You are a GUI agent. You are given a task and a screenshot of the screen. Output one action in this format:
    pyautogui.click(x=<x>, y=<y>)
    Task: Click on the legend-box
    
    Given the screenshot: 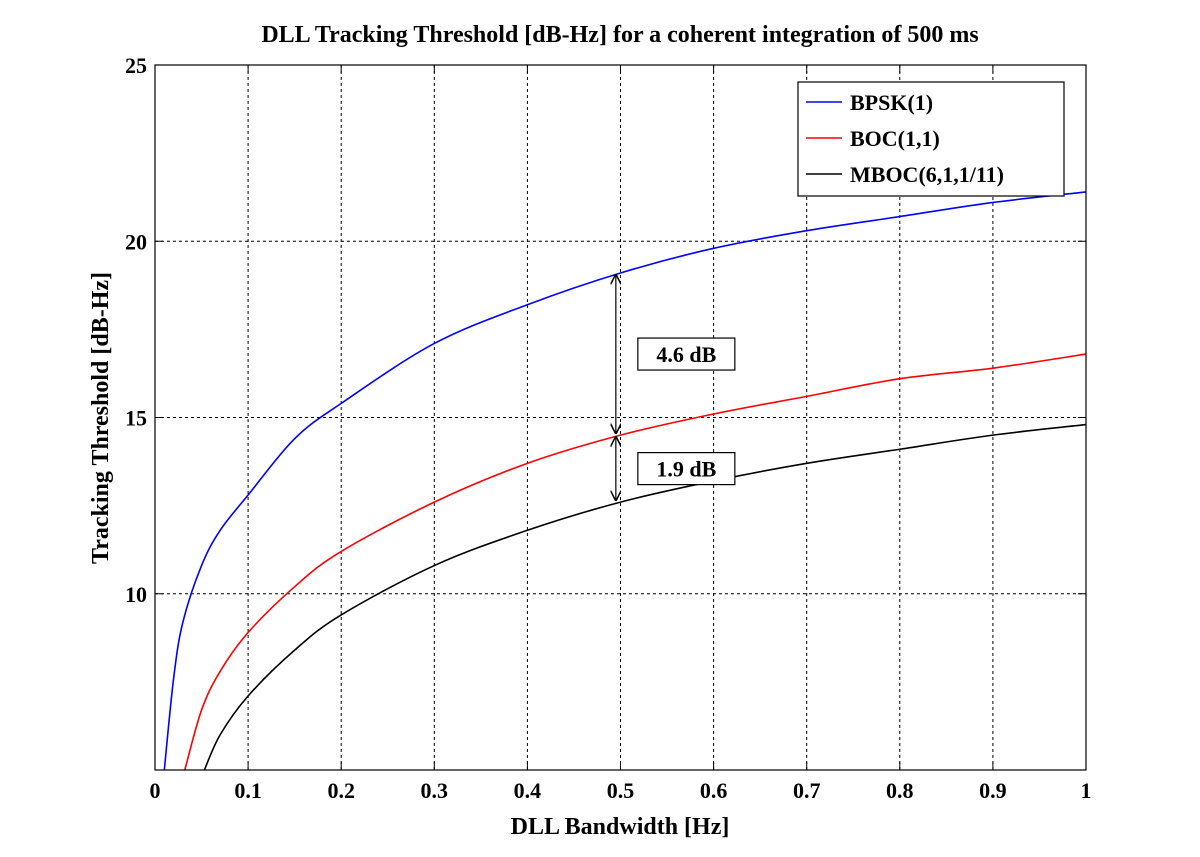 What is the action you would take?
    pyautogui.click(x=931, y=139)
    